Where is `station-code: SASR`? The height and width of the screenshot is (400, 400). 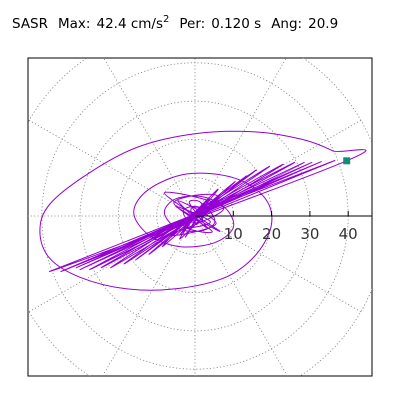 station-code: SASR is located at coordinates (30, 24).